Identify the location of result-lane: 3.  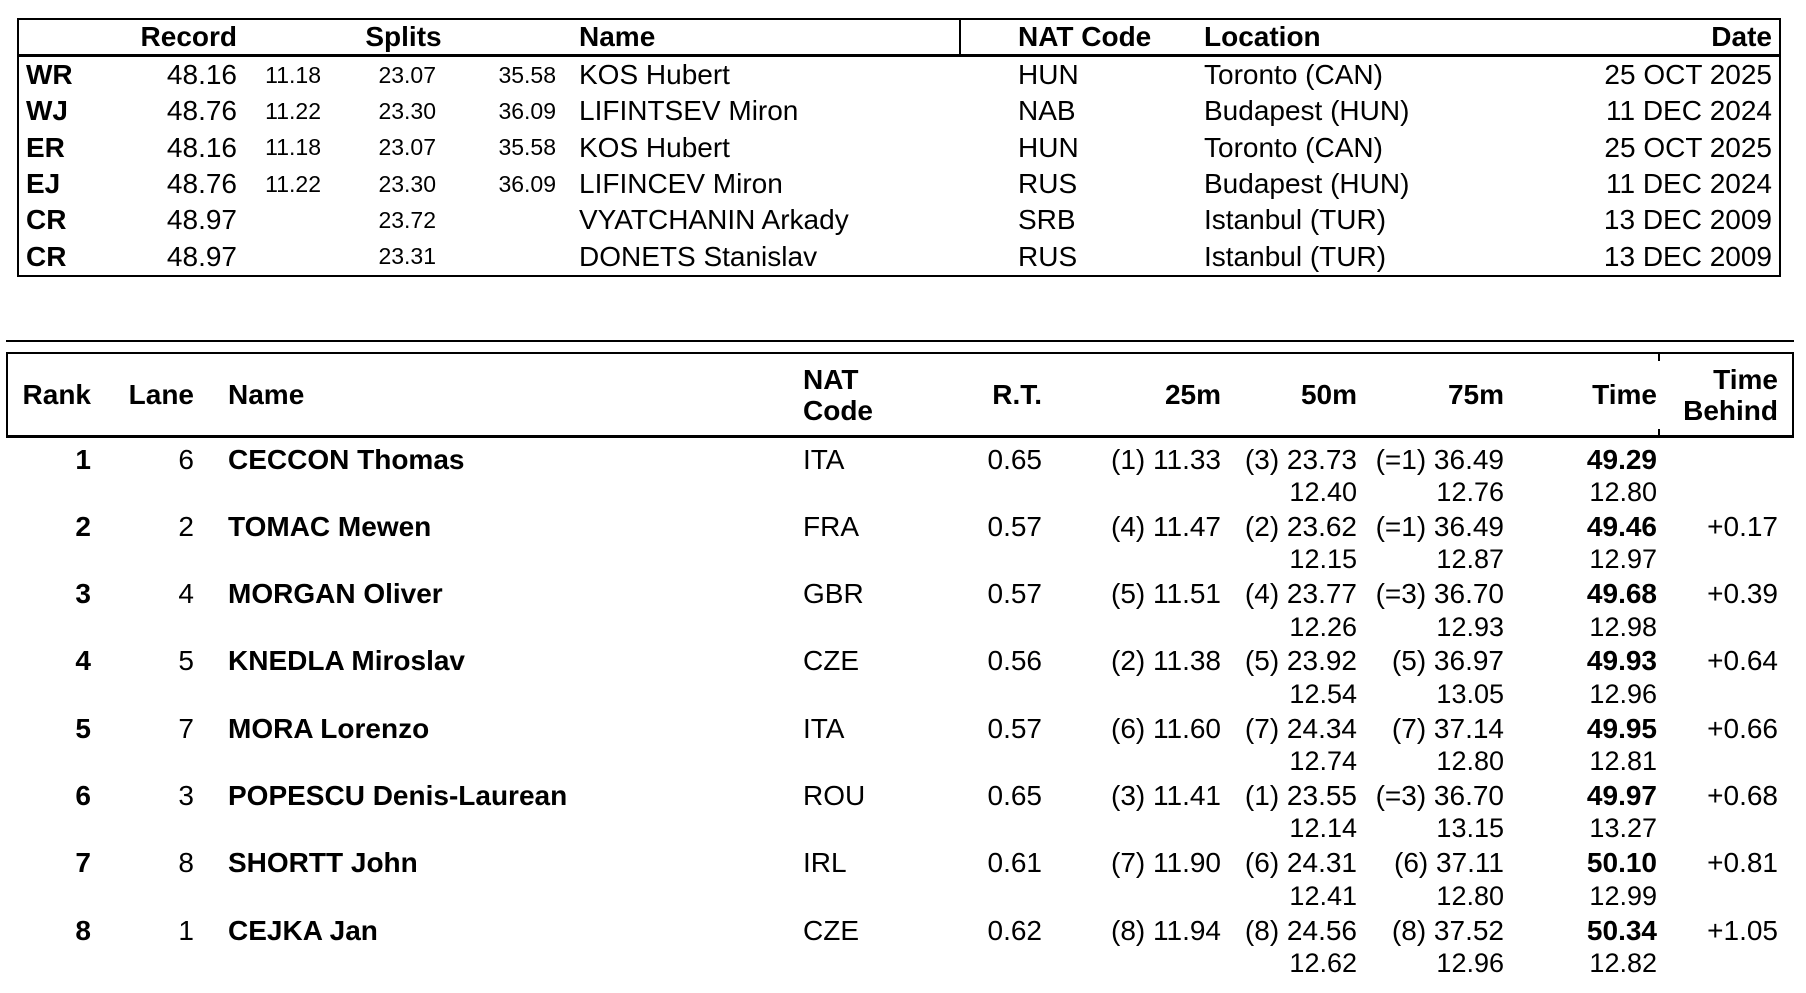
(186, 795).